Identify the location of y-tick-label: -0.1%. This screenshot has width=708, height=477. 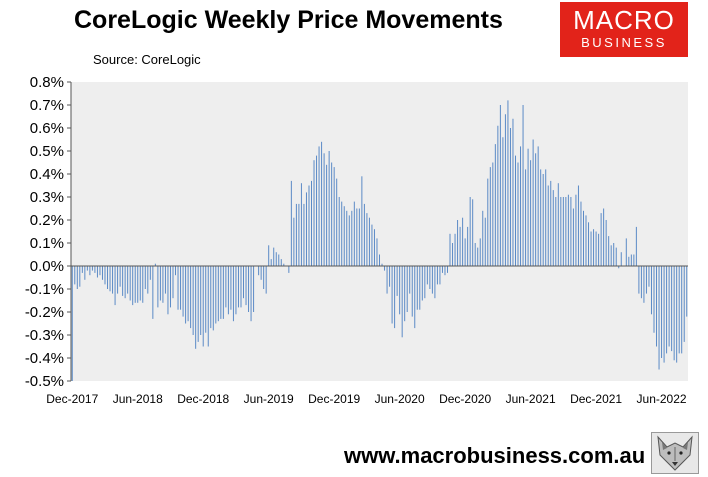
(44, 289).